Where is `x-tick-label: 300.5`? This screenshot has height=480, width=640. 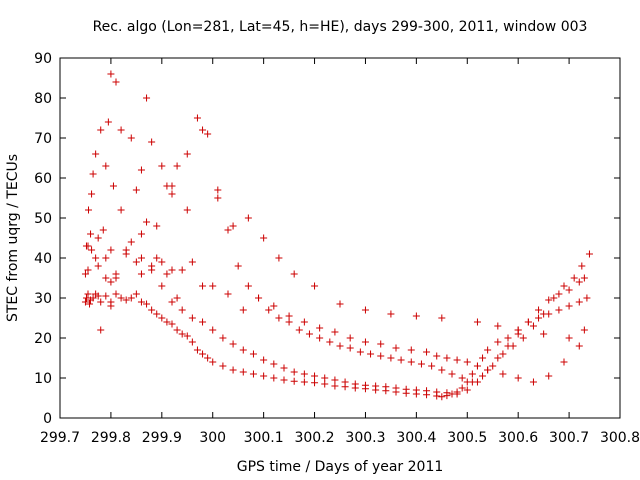 x-tick-label: 300.5 is located at coordinates (467, 438).